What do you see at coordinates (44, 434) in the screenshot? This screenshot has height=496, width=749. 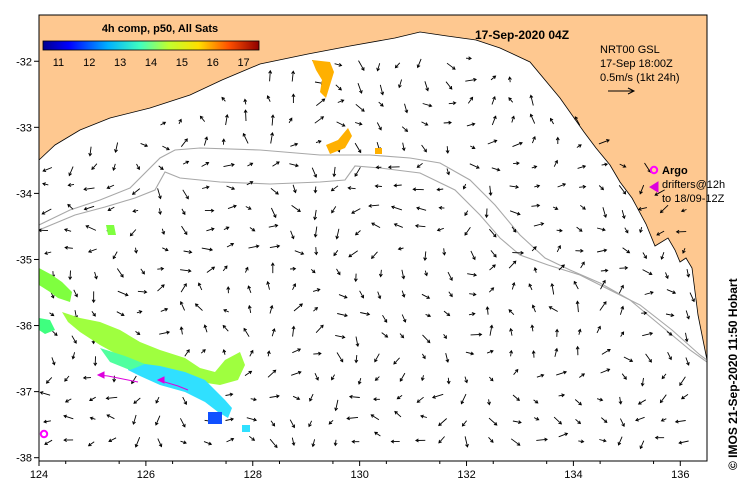 I see `argo-float` at bounding box center [44, 434].